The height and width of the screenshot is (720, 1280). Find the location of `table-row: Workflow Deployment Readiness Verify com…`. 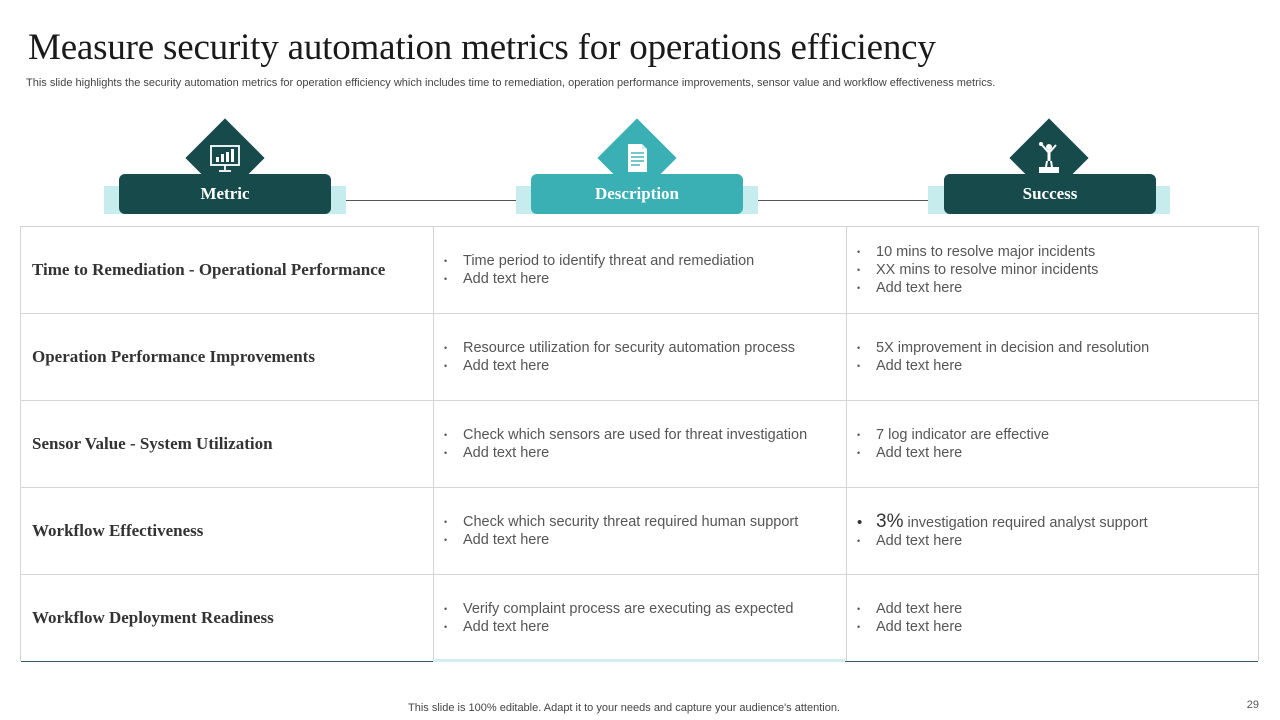

table-row: Workflow Deployment Readiness Verify com… is located at coordinates (639, 618).